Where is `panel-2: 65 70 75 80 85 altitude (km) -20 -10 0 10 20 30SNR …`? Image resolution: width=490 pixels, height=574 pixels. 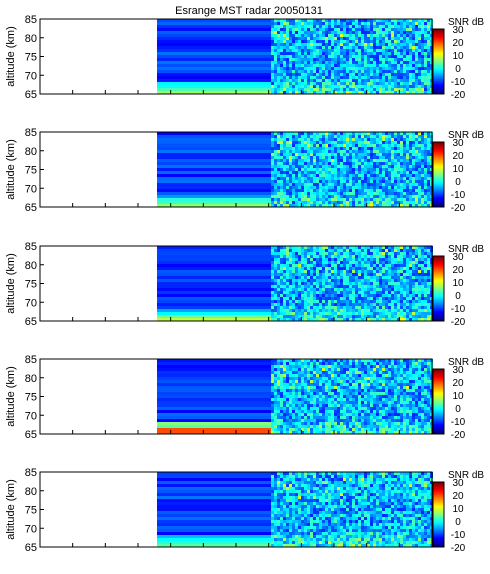
panel-2: 65 70 75 80 85 altitude (km) -20 -10 0 10 20 30SNR … is located at coordinates (244, 170).